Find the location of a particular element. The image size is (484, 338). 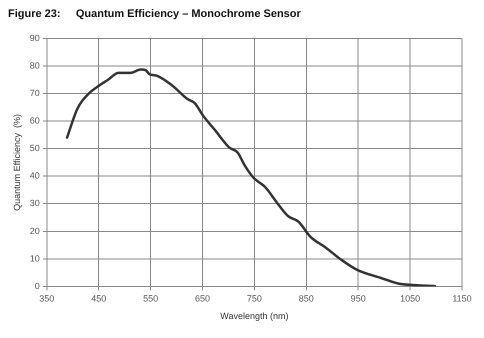

x-tick-label: 650 is located at coordinates (202, 298).